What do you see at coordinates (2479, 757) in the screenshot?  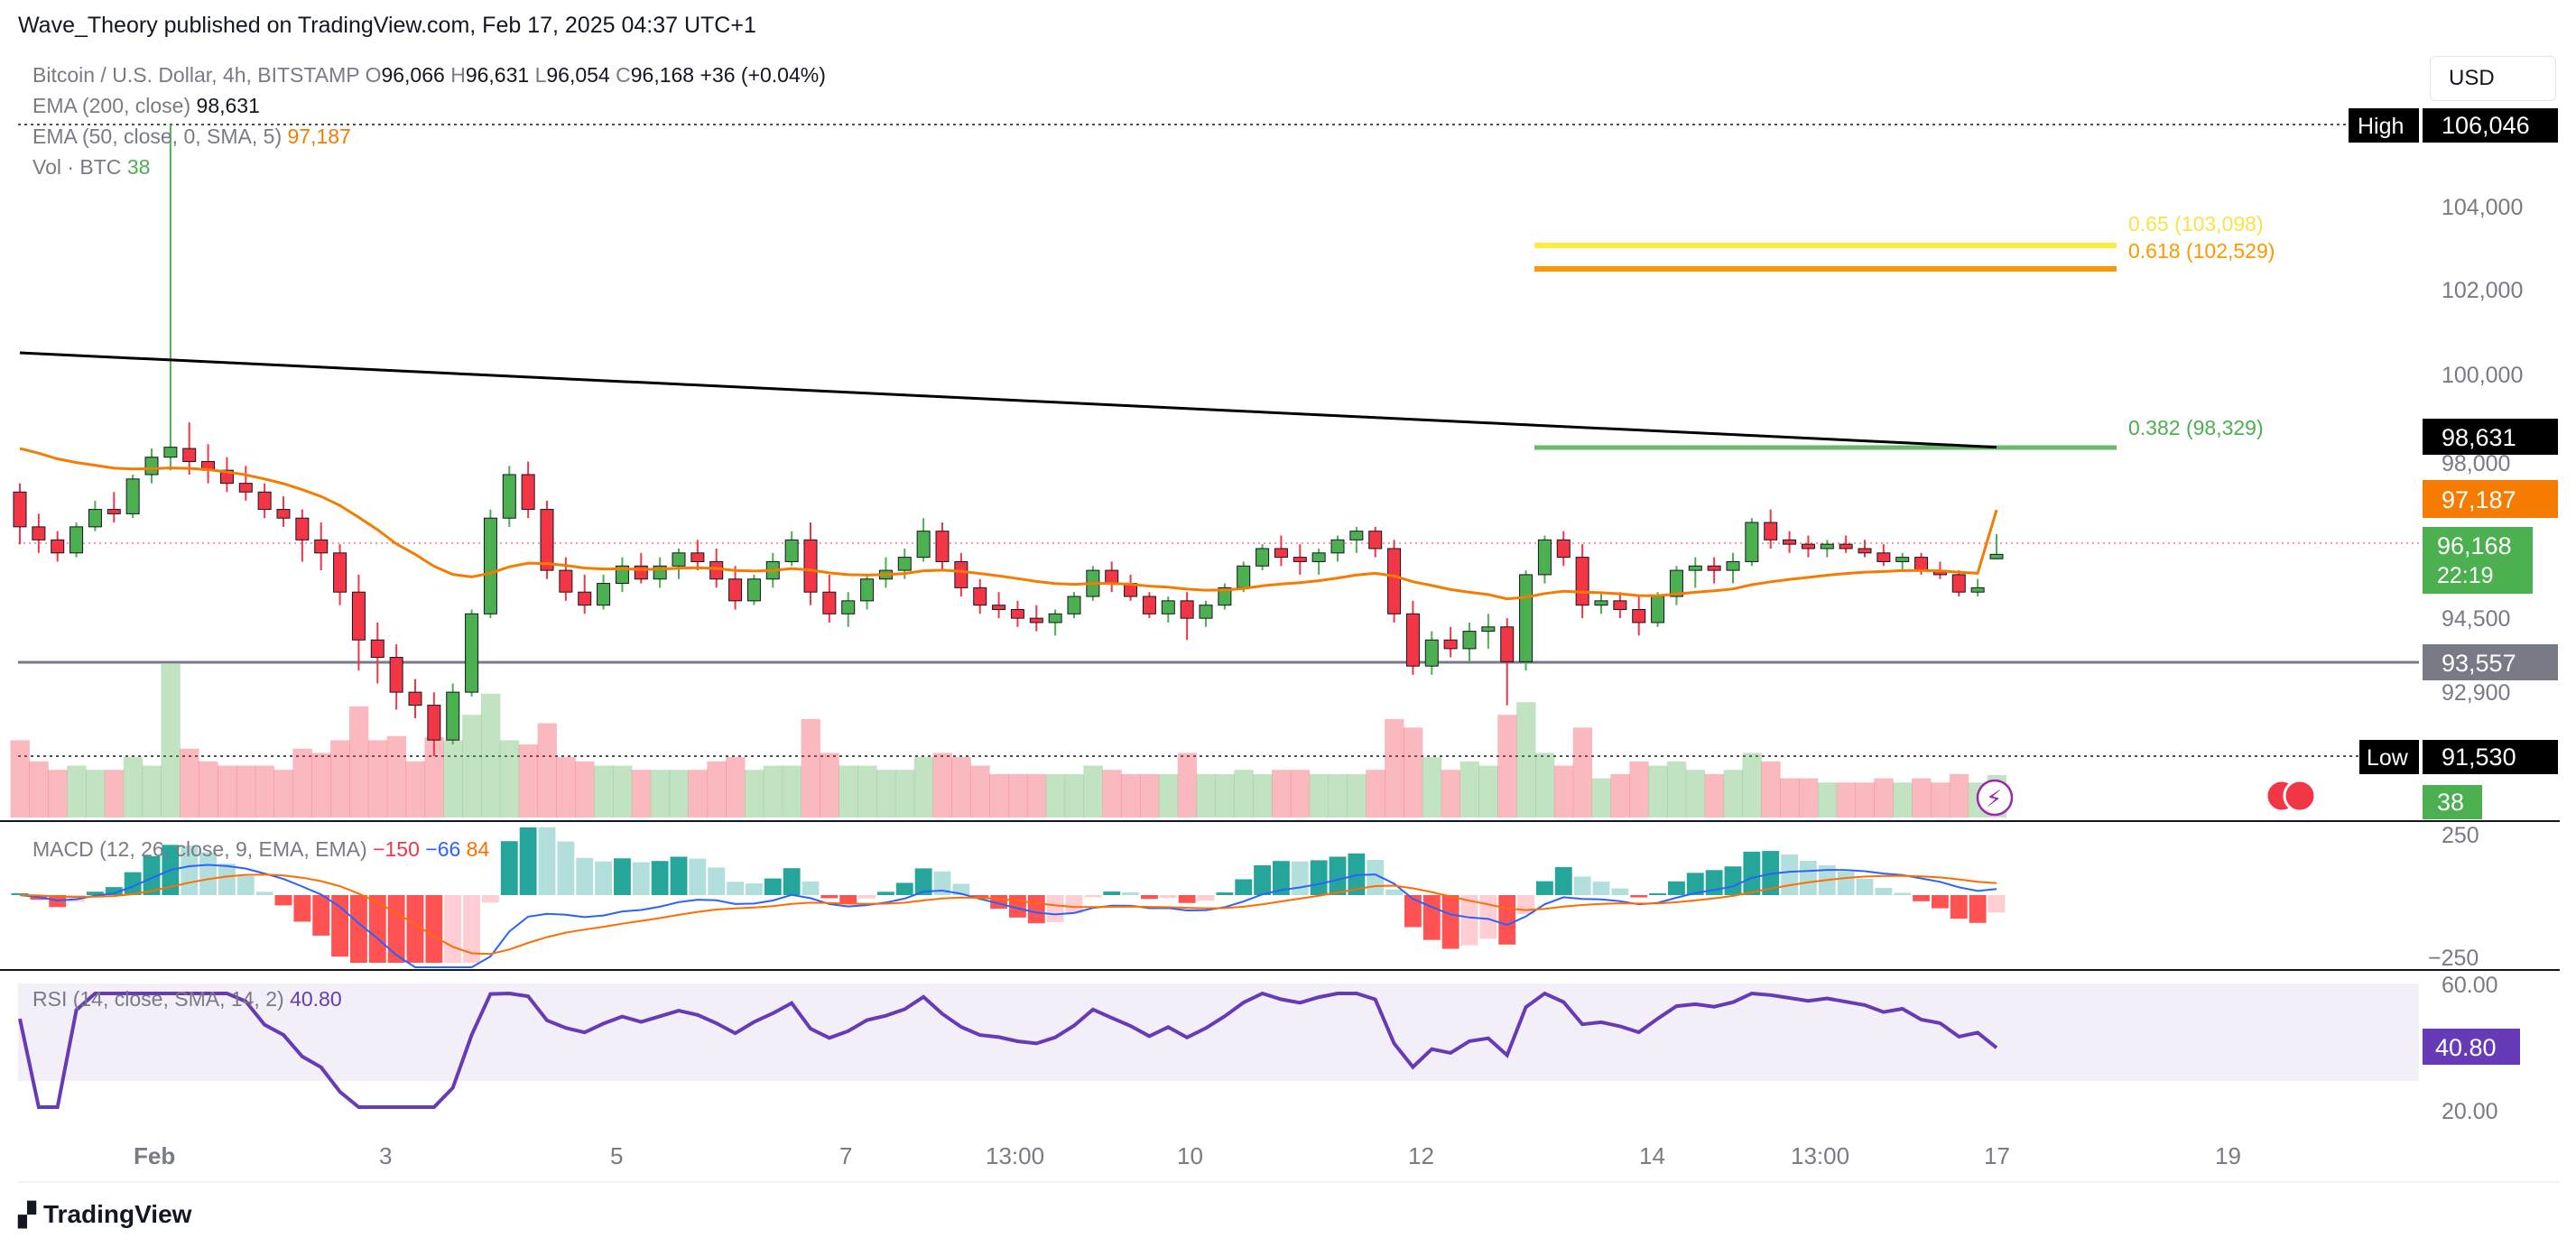 I see `svg-text: 91,530` at bounding box center [2479, 757].